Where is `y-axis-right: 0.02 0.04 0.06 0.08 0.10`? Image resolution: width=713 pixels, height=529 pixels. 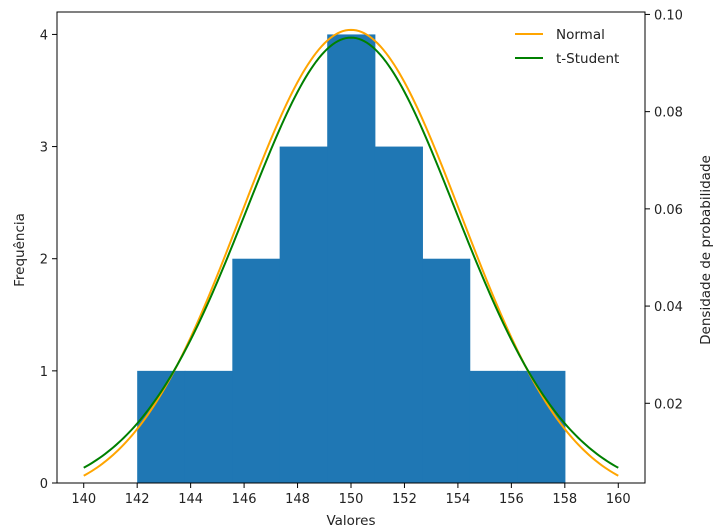
y-axis-right: 0.02 0.04 0.06 0.08 0.10 is located at coordinates (664, 210).